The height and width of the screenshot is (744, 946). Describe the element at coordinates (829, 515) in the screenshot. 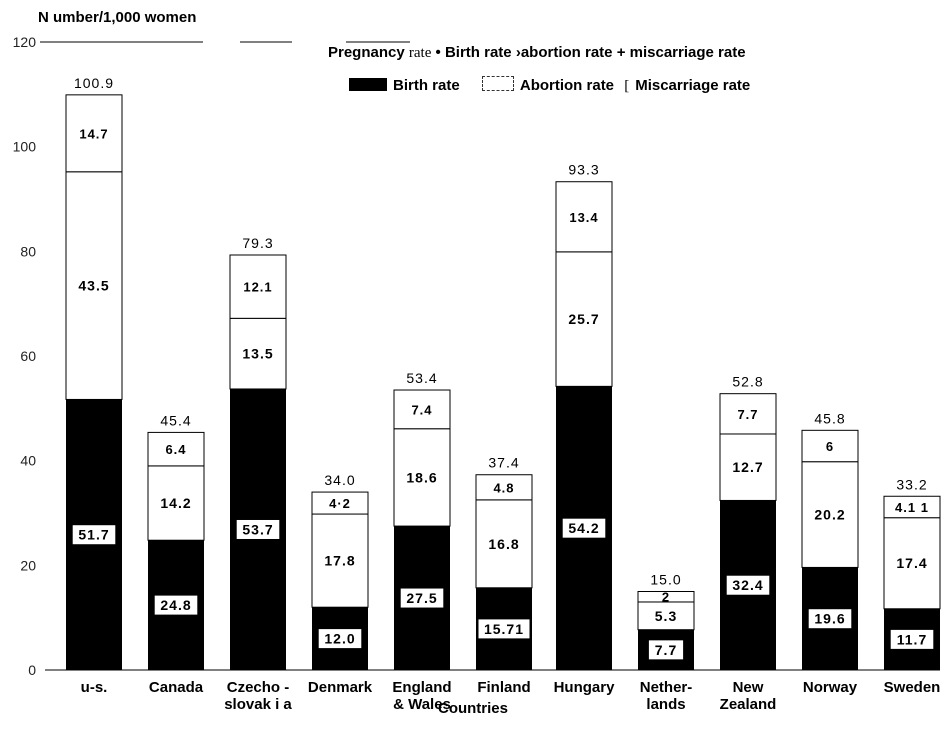

I see `abortion-value-label: 20.2` at that location.